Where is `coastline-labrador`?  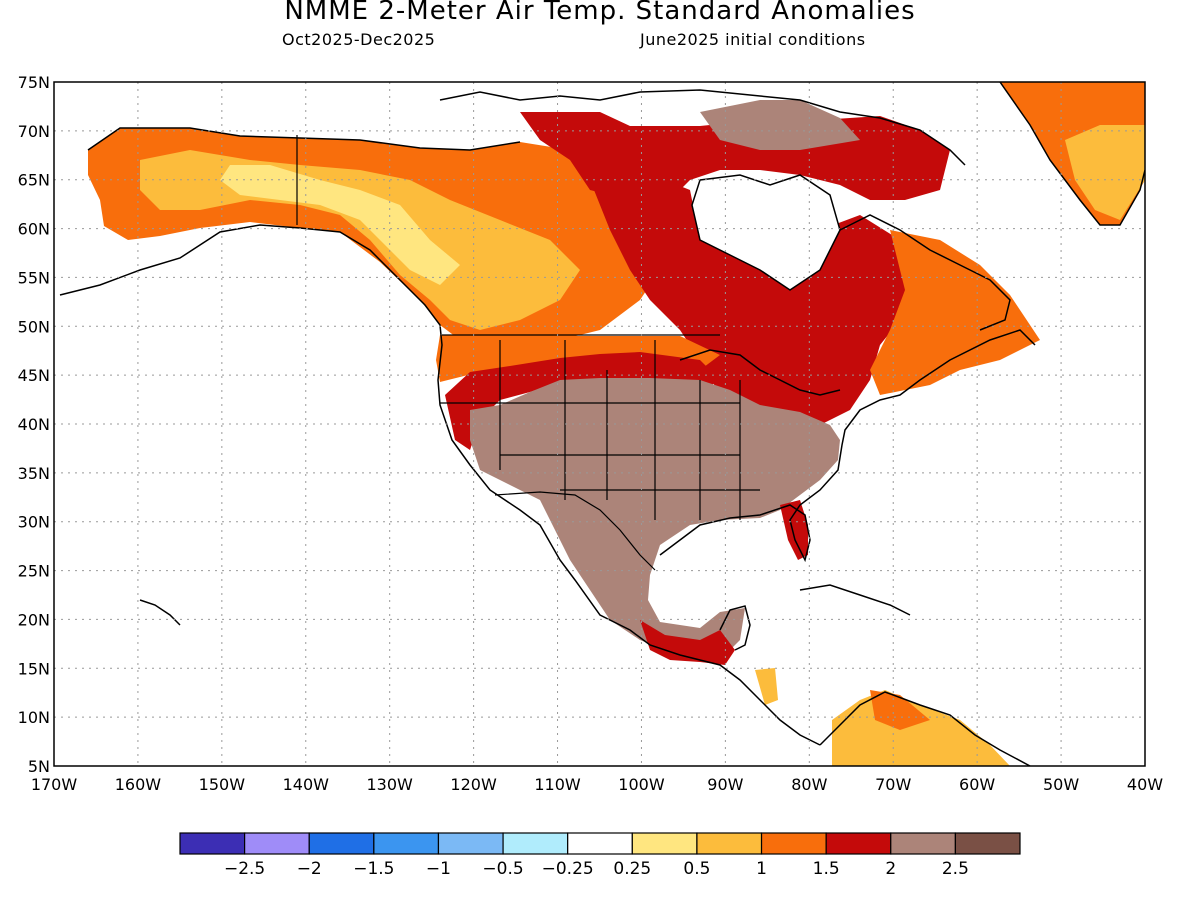 coastline-labrador is located at coordinates (925, 272).